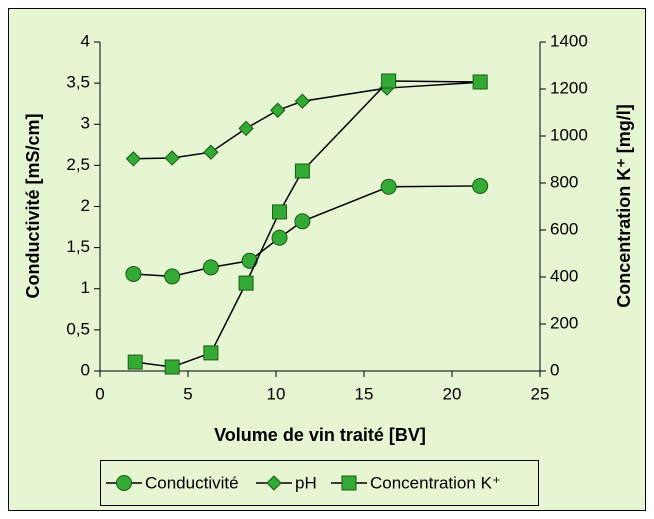 The image size is (654, 519). What do you see at coordinates (564, 181) in the screenshot?
I see `y2-tick-label: 800` at bounding box center [564, 181].